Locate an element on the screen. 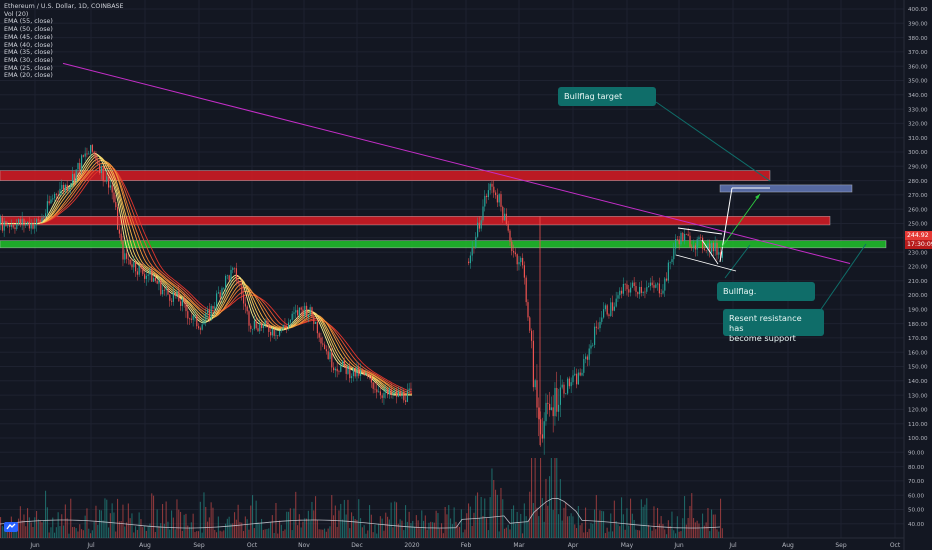 The height and width of the screenshot is (550, 932). indicator-ema-50: EMA (50, close) is located at coordinates (28, 30).